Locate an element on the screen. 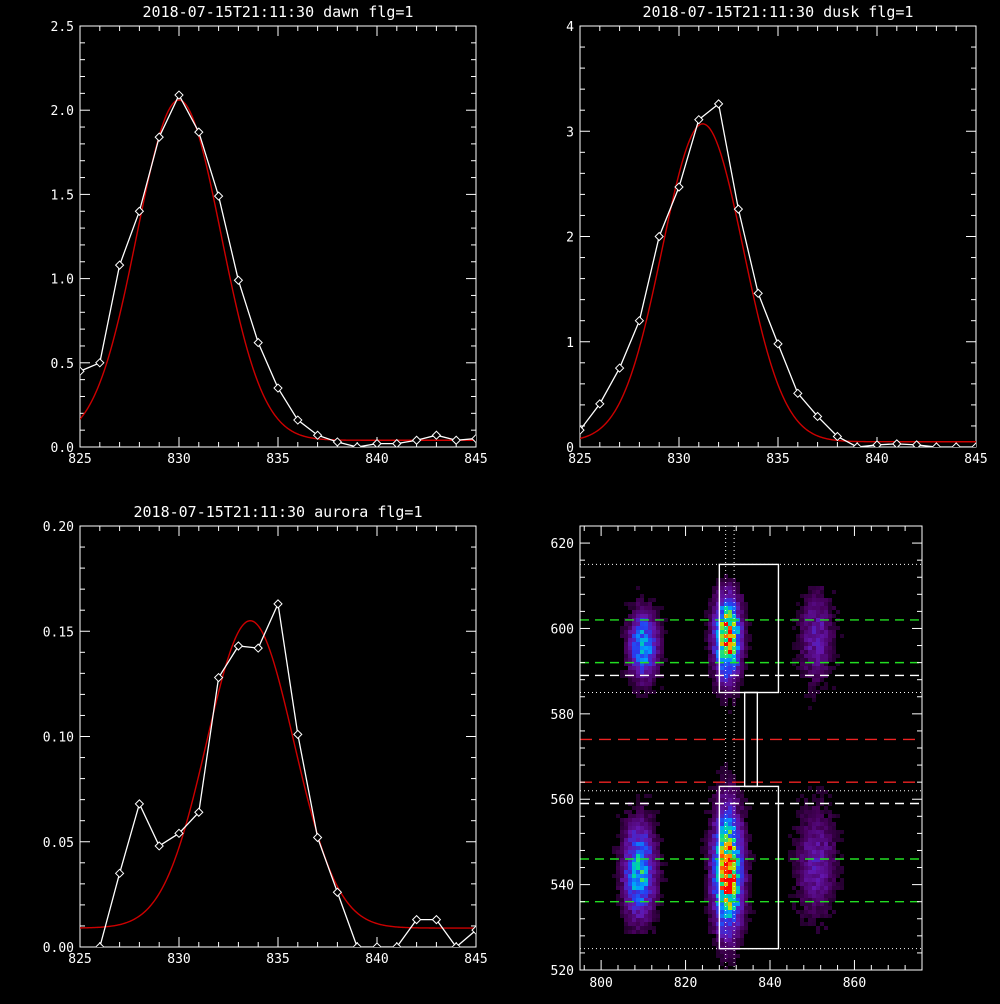 This screenshot has width=1000, height=1004. x-tick-label: 830 is located at coordinates (678, 459).